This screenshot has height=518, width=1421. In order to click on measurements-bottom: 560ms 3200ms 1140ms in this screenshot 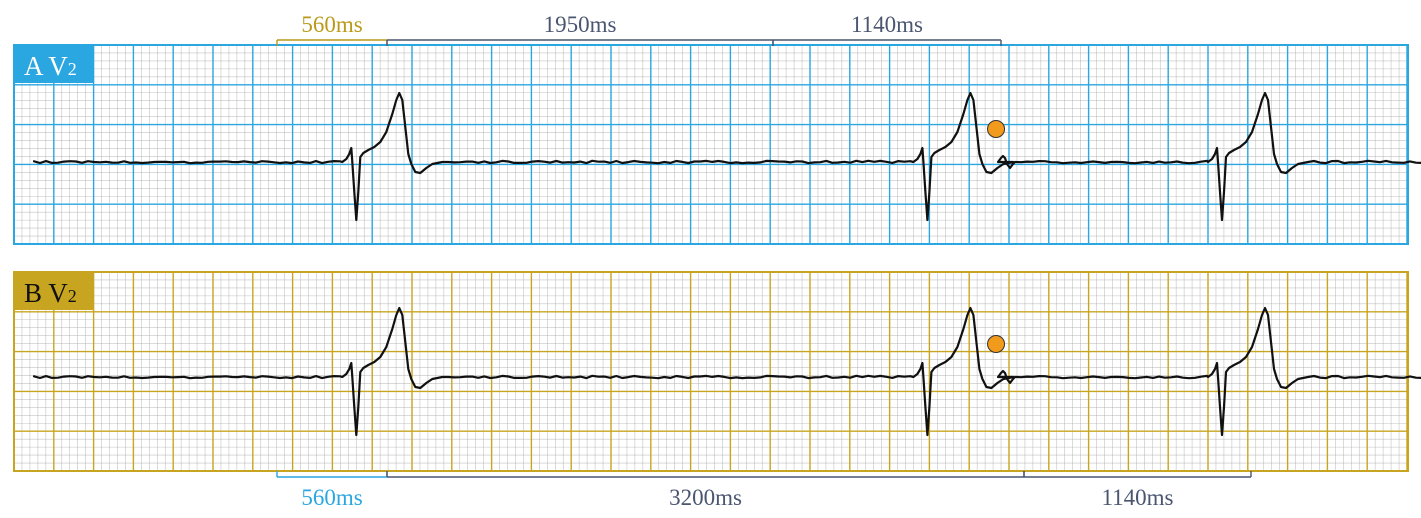, I will do `click(764, 490)`.